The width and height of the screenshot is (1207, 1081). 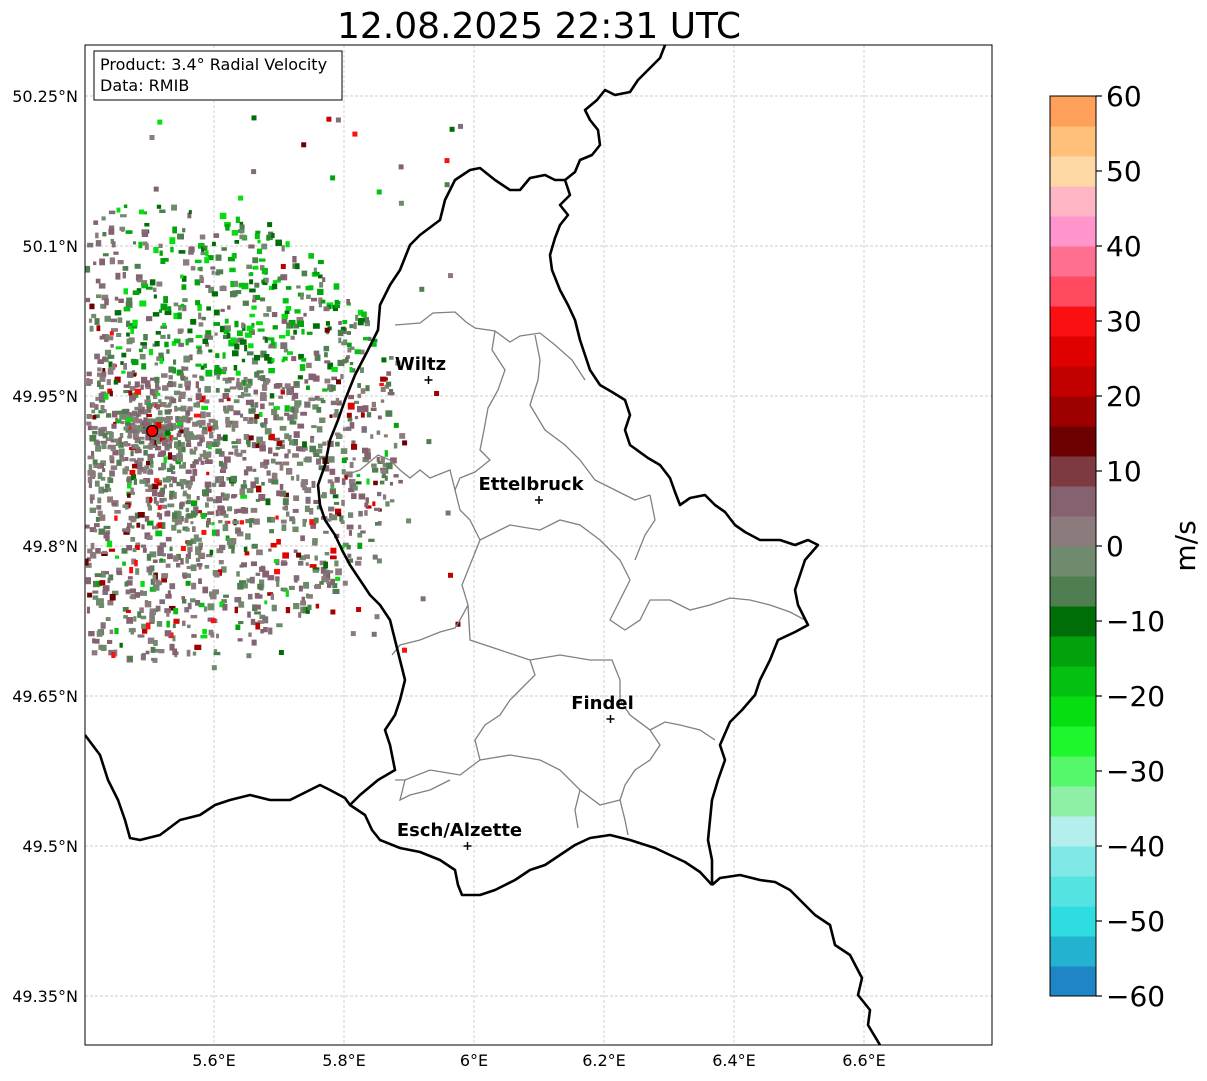 I want to click on colorbar-tick-label: −10, so click(x=1135, y=621).